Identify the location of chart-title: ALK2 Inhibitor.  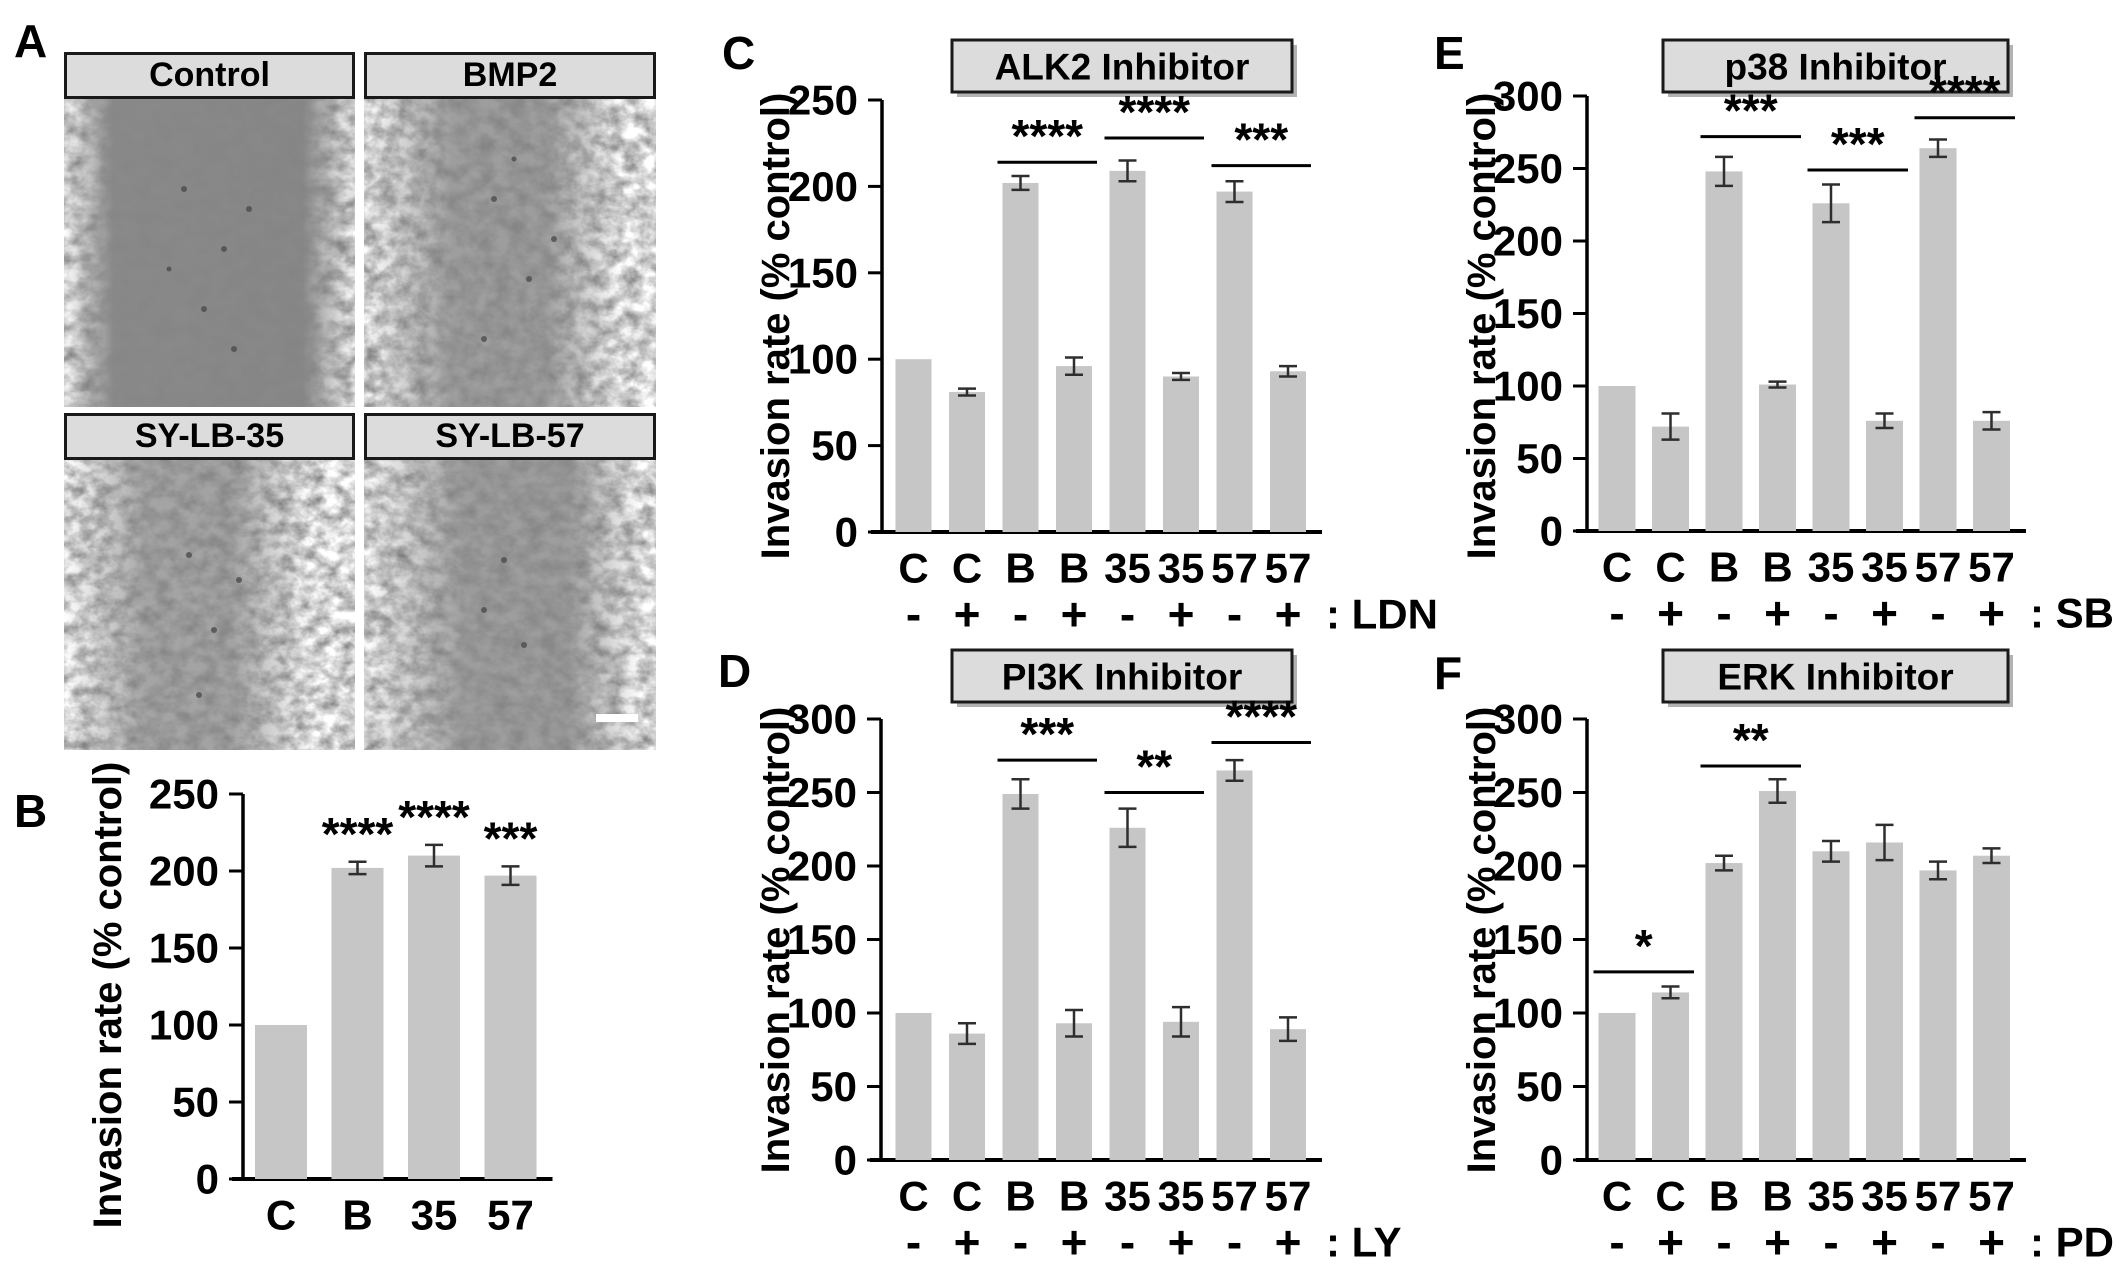
(1122, 67).